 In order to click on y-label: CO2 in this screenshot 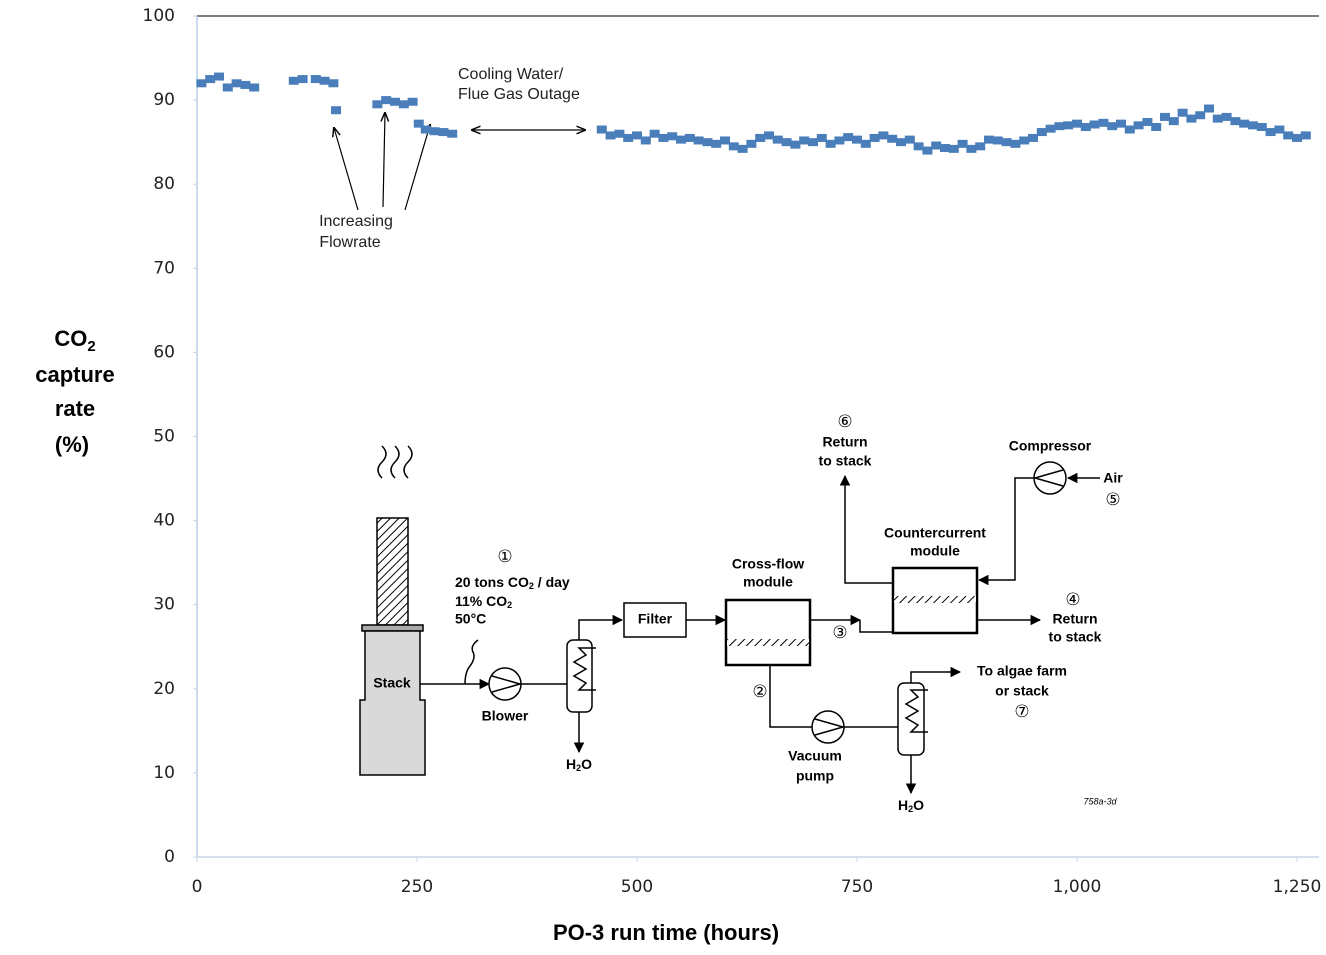, I will do `click(74, 340)`.